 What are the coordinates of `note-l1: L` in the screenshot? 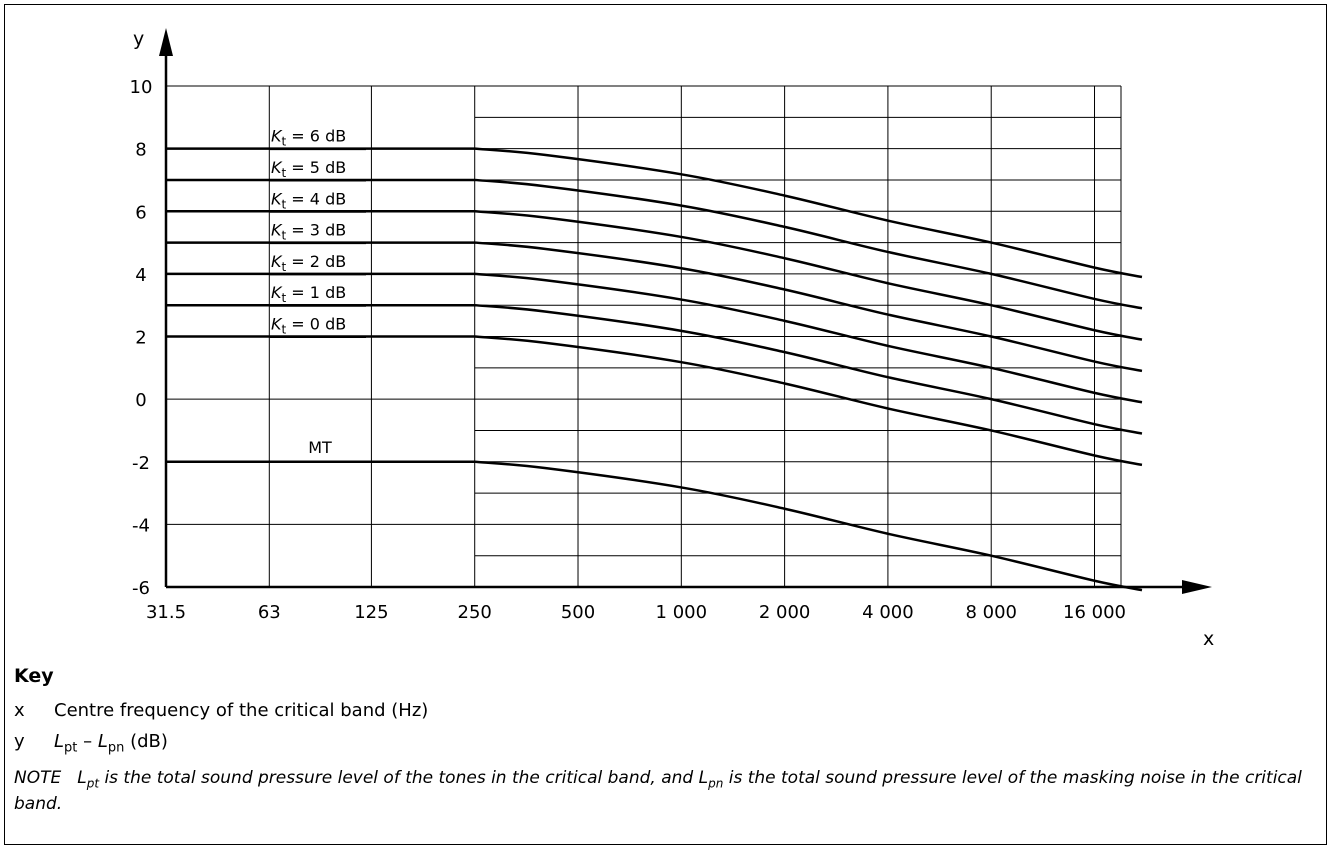 It's located at (82, 778).